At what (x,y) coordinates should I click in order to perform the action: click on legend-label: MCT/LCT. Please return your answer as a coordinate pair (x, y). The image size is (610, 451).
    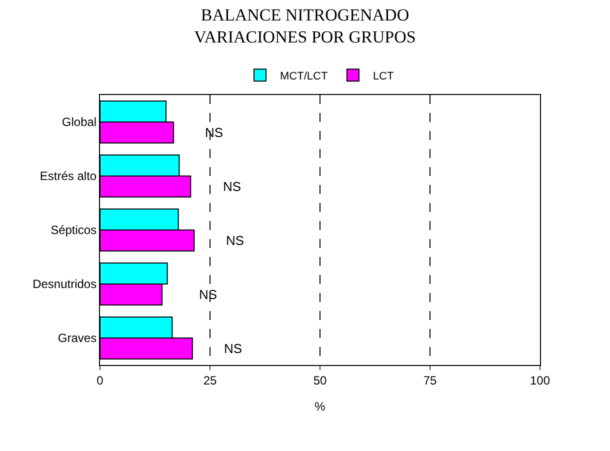
    Looking at the image, I should click on (304, 76).